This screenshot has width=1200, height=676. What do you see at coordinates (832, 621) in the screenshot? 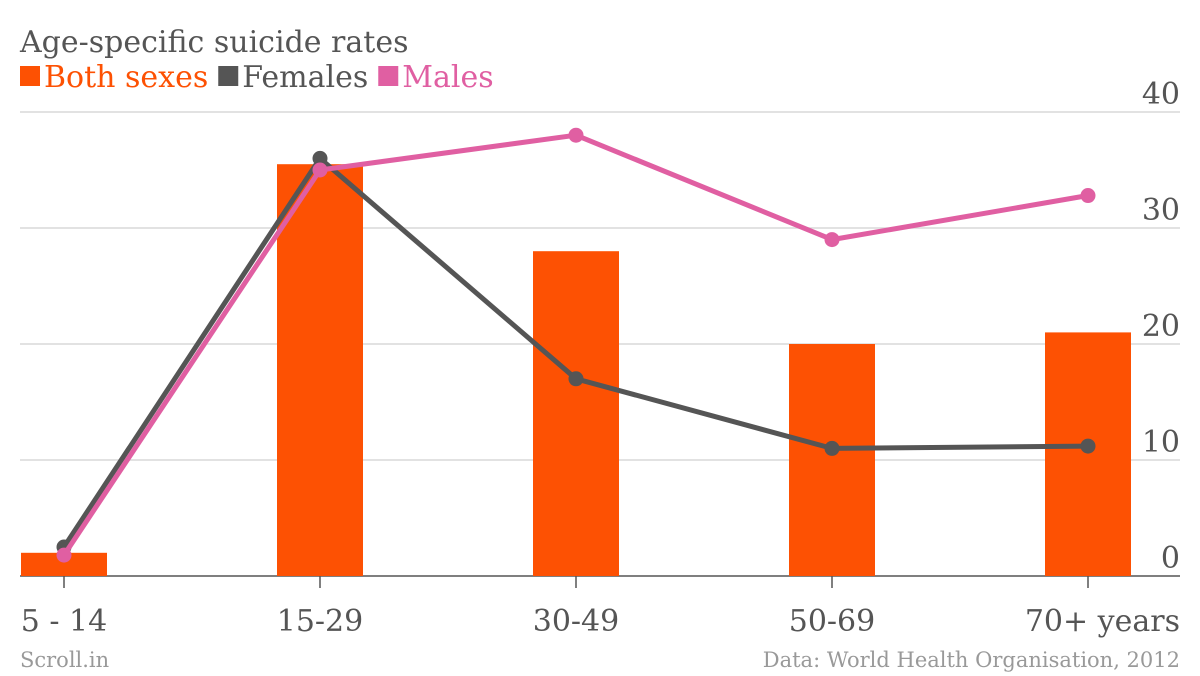
I see `x-tick-label: 50-69` at bounding box center [832, 621].